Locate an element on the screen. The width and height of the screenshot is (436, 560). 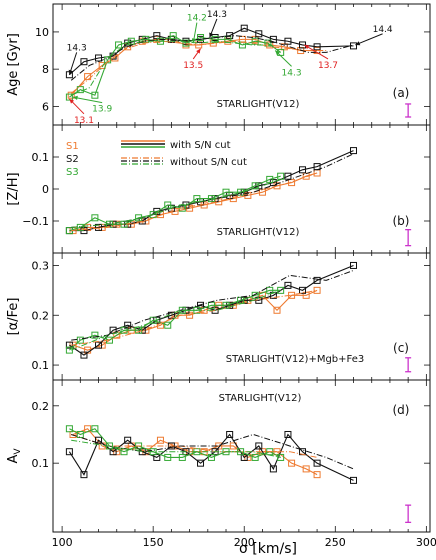
legend-solid-swatch is located at coordinates (143, 144).